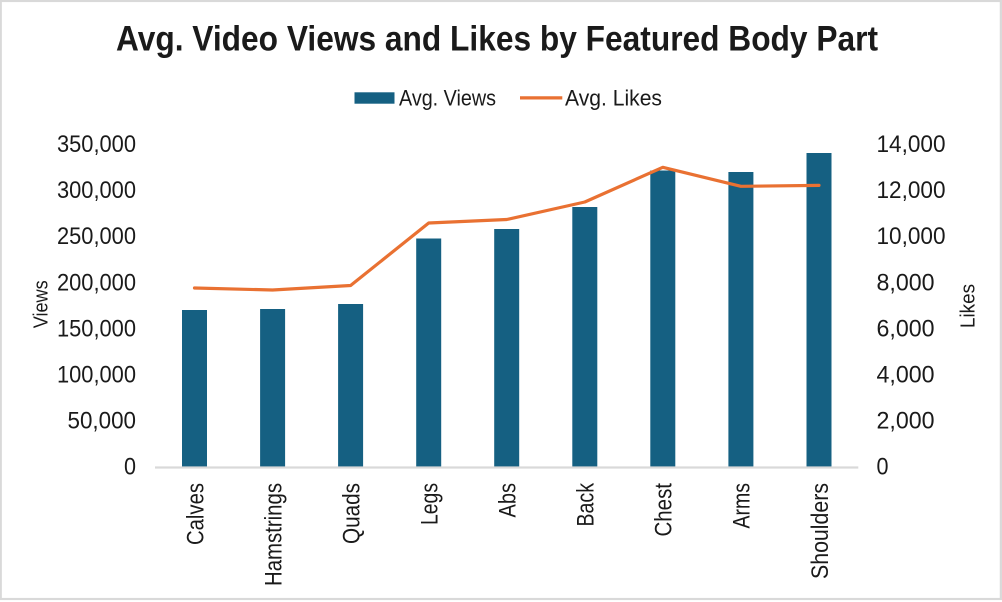 This screenshot has width=1002, height=602. I want to click on svg-text: Chest, so click(664, 510).